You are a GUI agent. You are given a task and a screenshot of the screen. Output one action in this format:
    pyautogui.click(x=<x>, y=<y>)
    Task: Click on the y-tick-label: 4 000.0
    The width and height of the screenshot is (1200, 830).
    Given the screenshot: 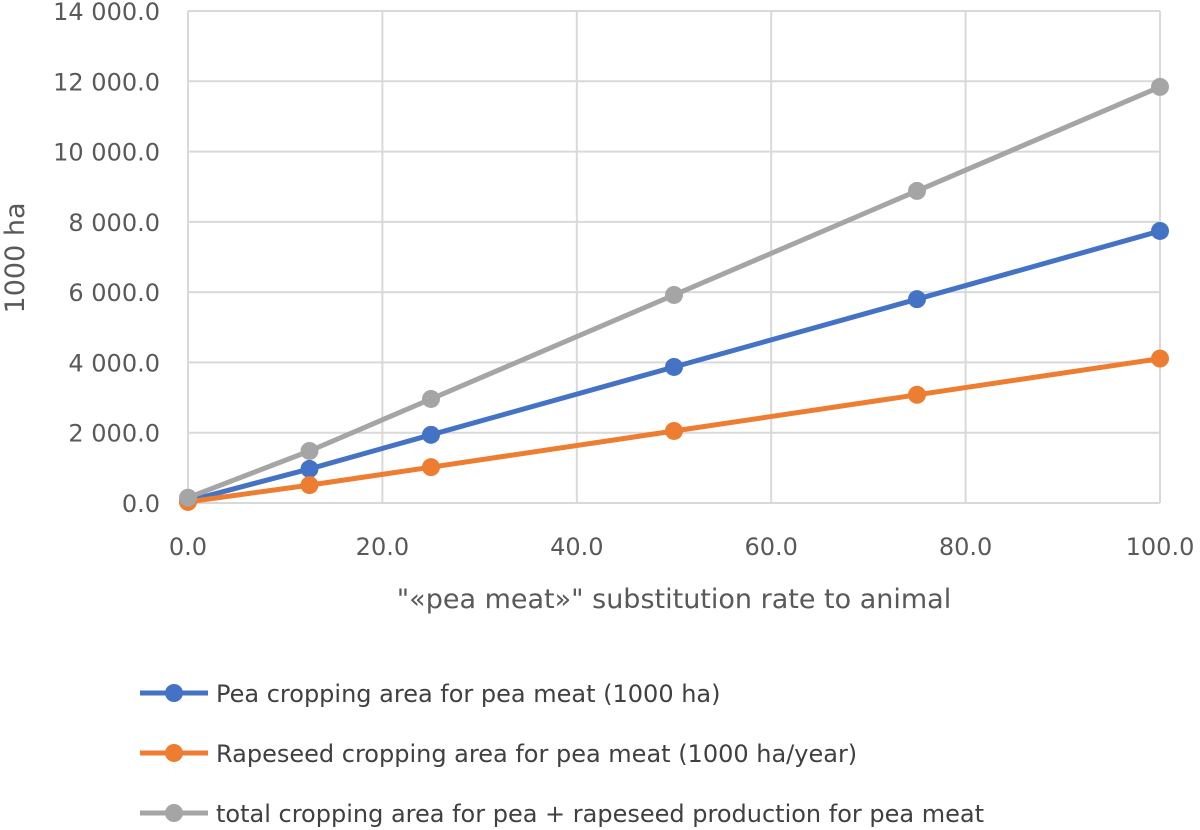 What is the action you would take?
    pyautogui.click(x=114, y=363)
    